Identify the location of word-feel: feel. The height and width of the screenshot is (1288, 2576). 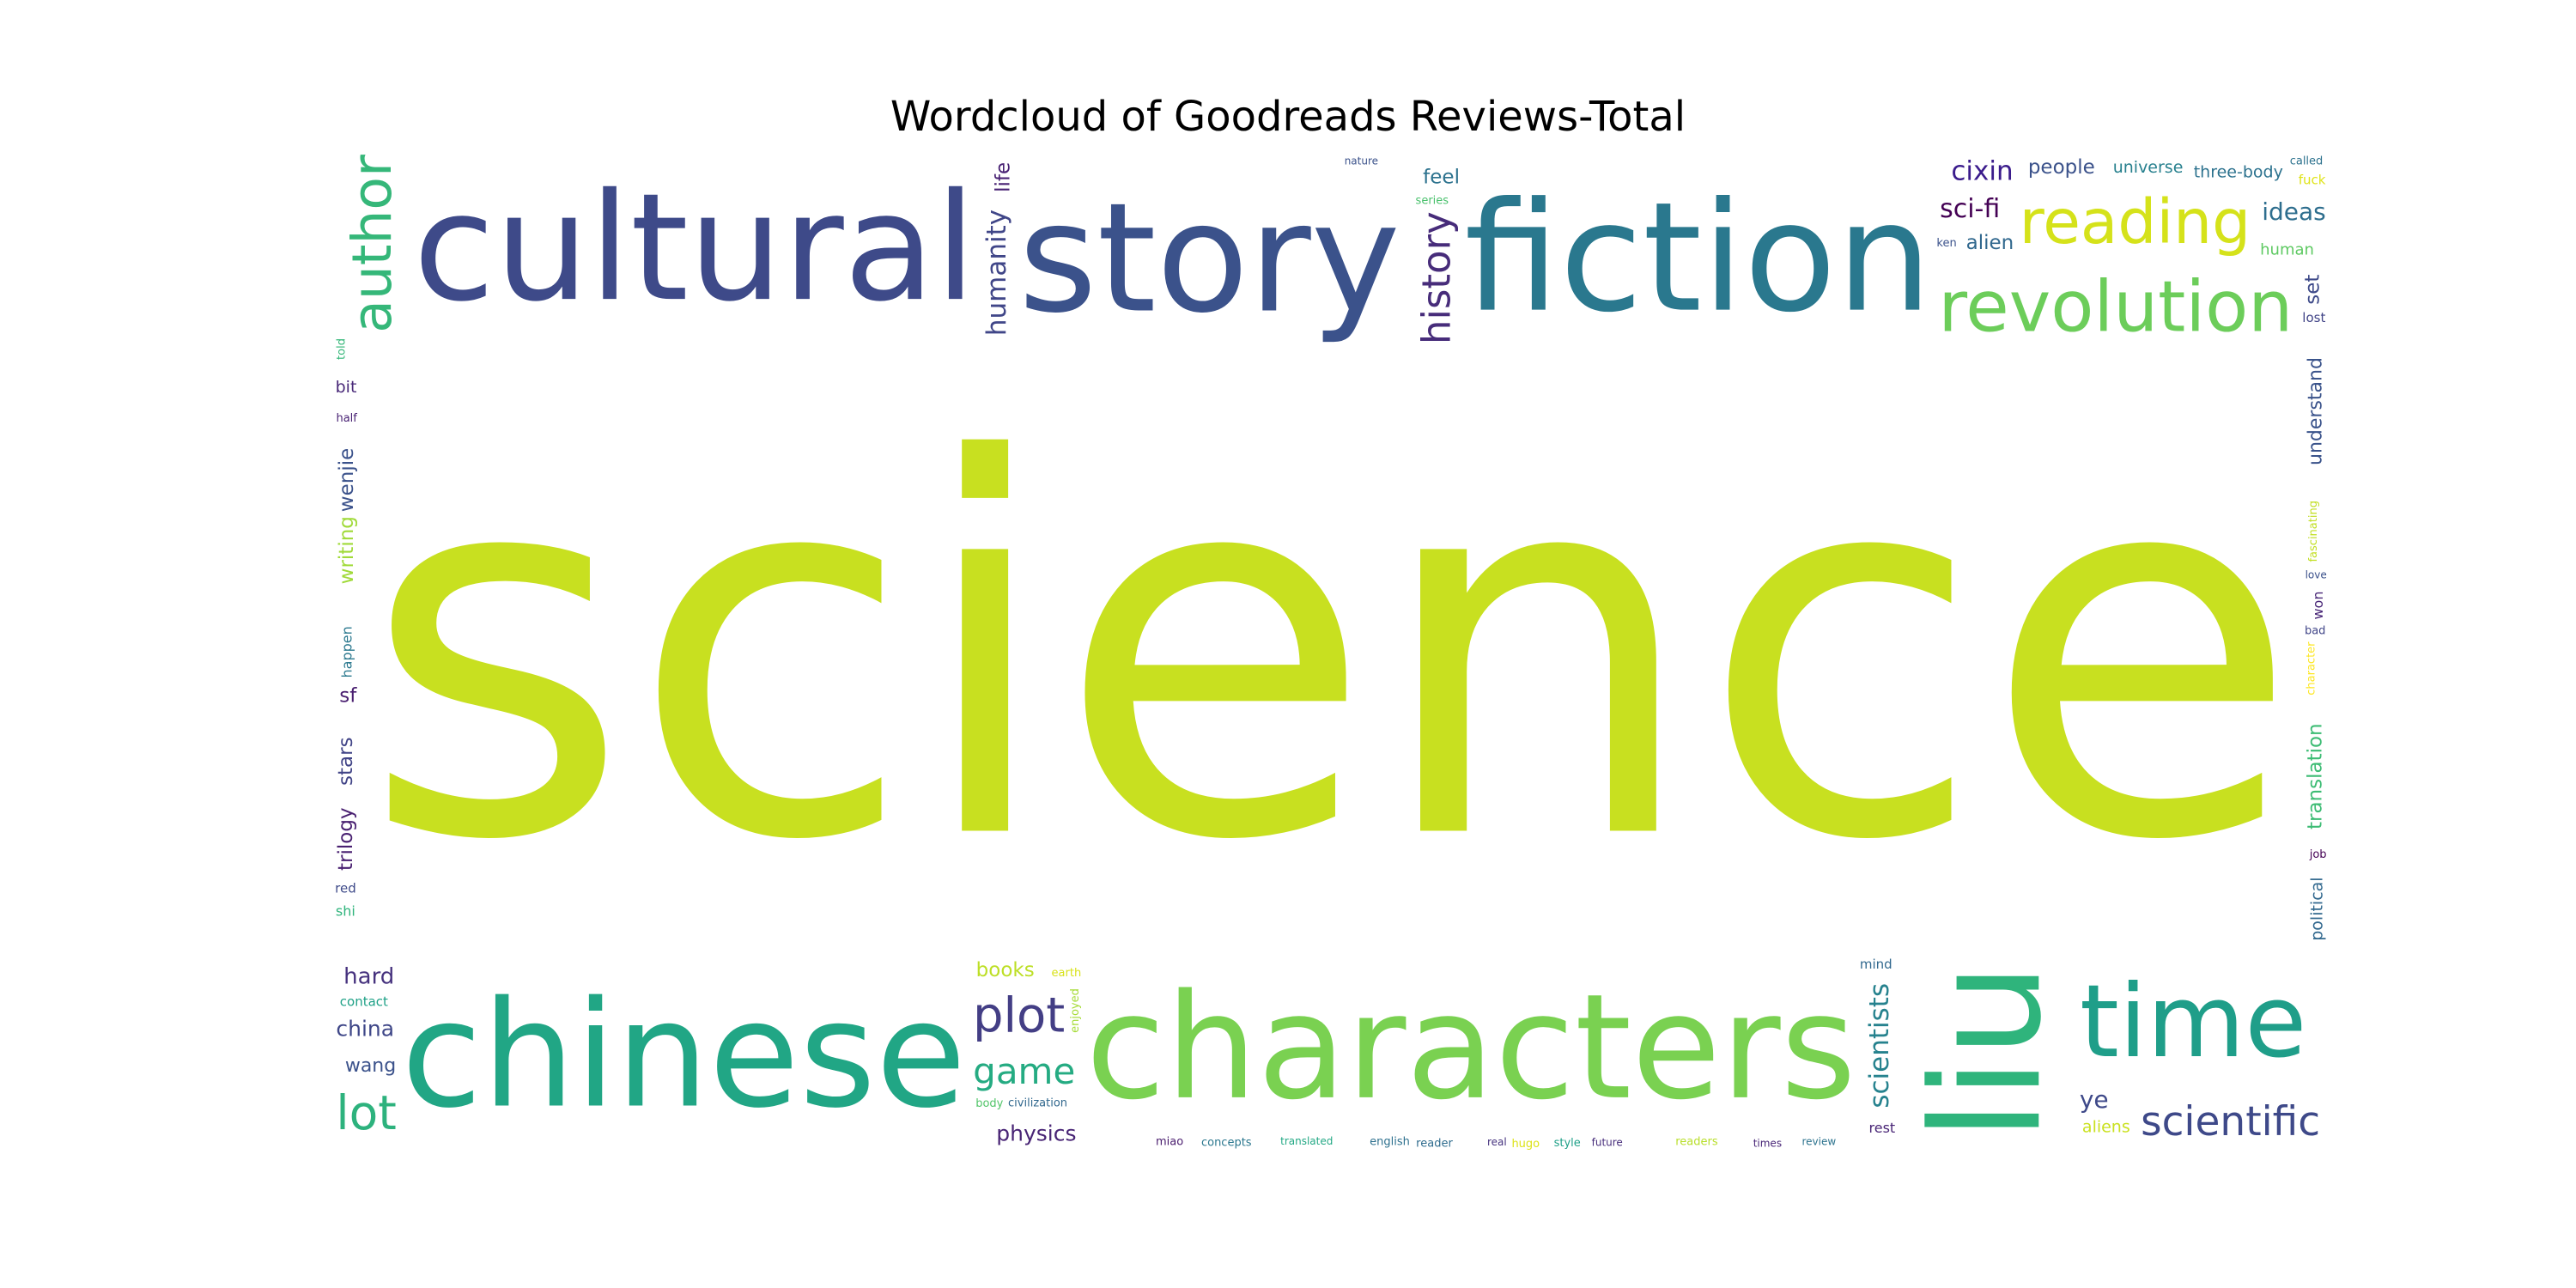
(1441, 178).